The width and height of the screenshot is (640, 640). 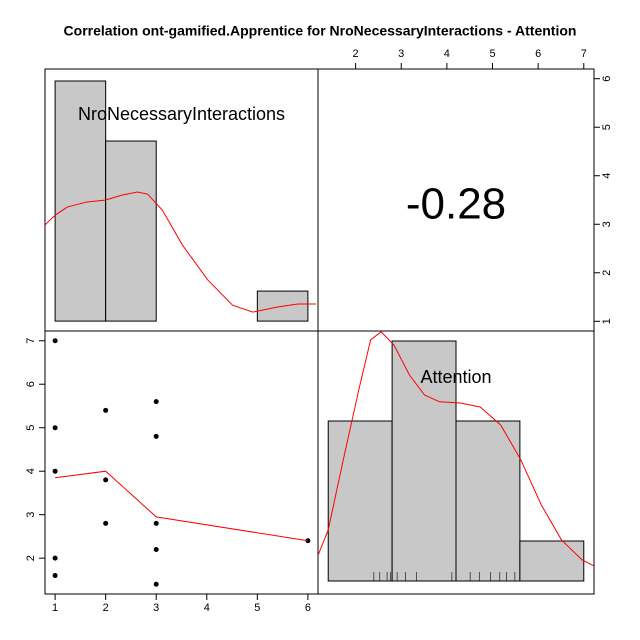 I want to click on x-tick-label: 3, so click(x=156, y=608).